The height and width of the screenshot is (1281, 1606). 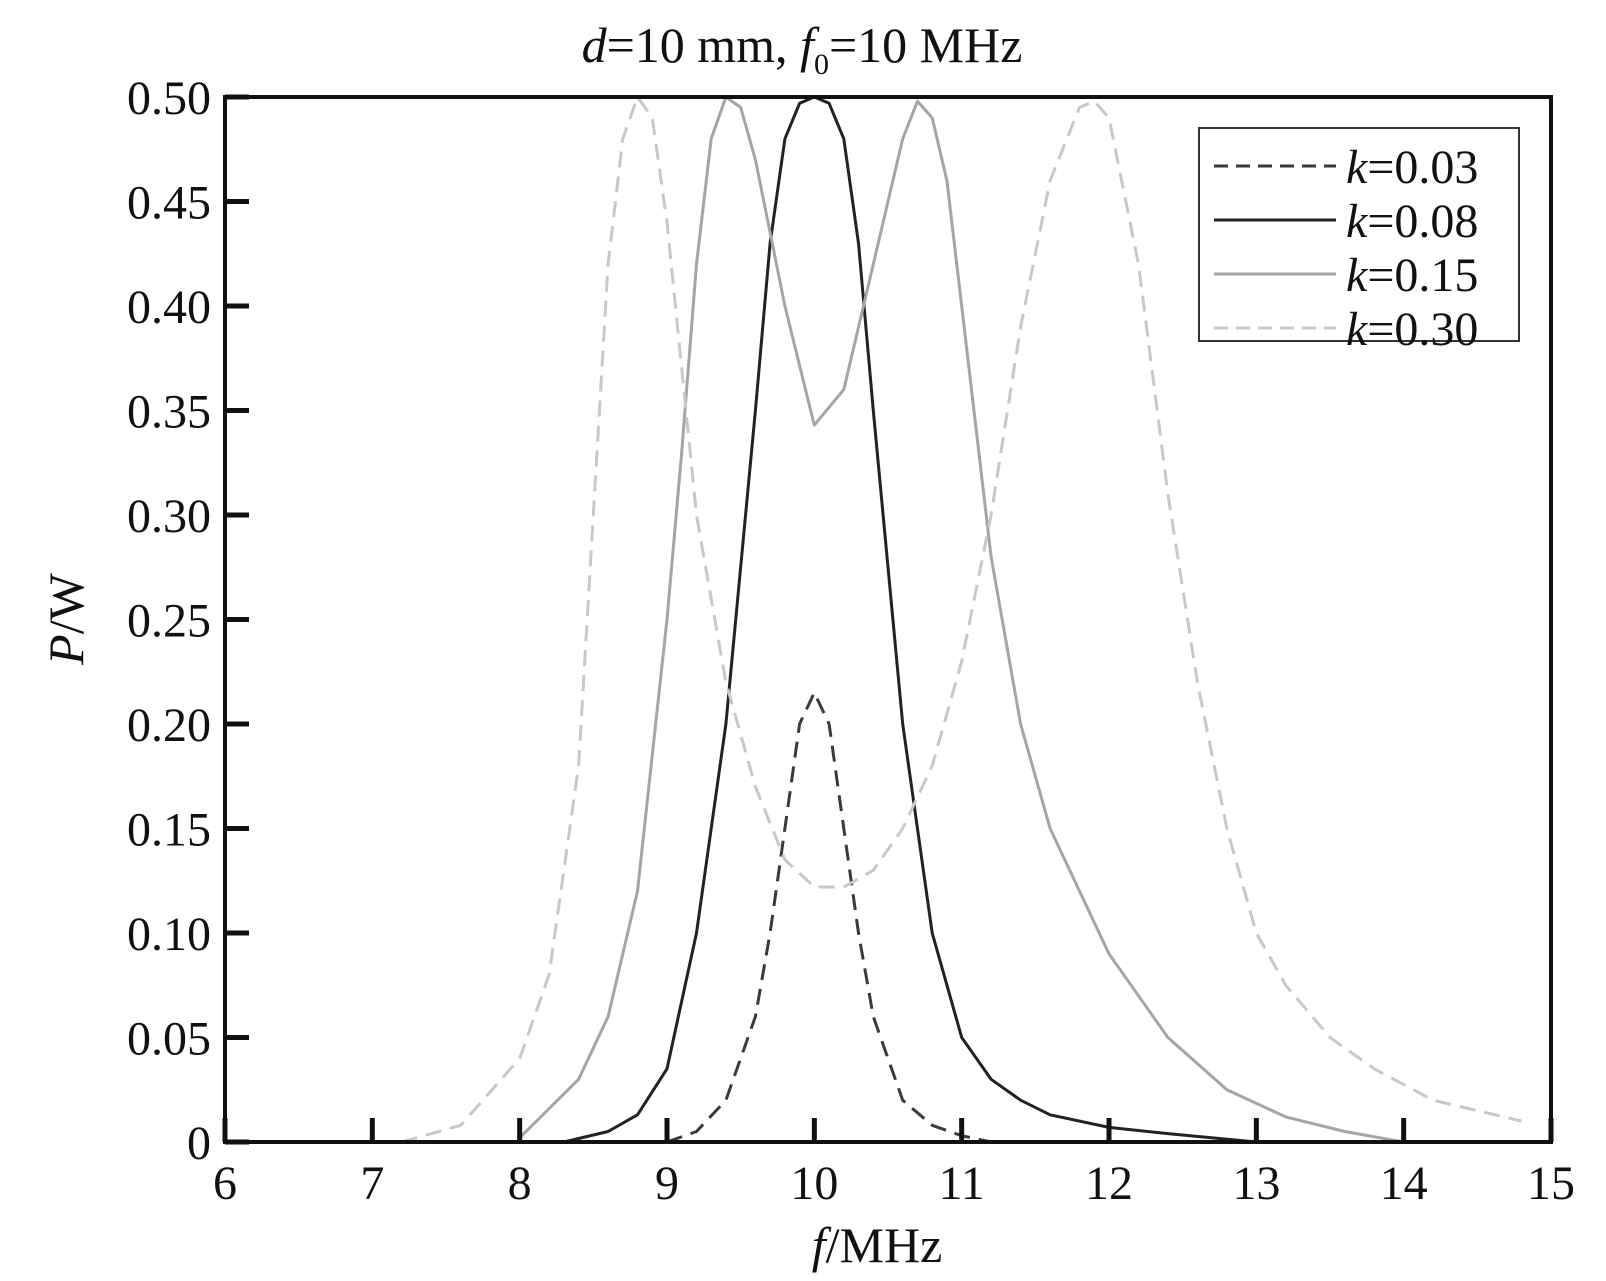 I want to click on series-line, so click(x=829, y=917).